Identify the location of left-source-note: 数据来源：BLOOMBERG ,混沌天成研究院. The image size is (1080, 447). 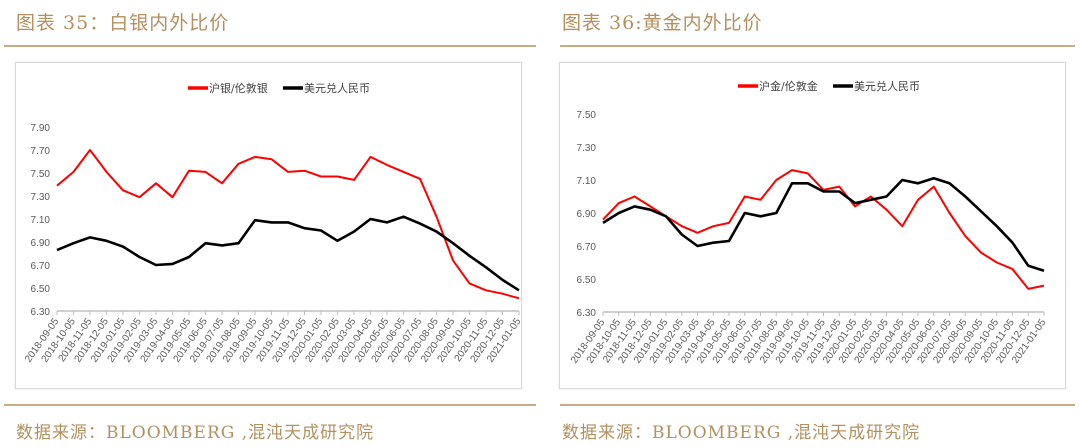
(195, 433).